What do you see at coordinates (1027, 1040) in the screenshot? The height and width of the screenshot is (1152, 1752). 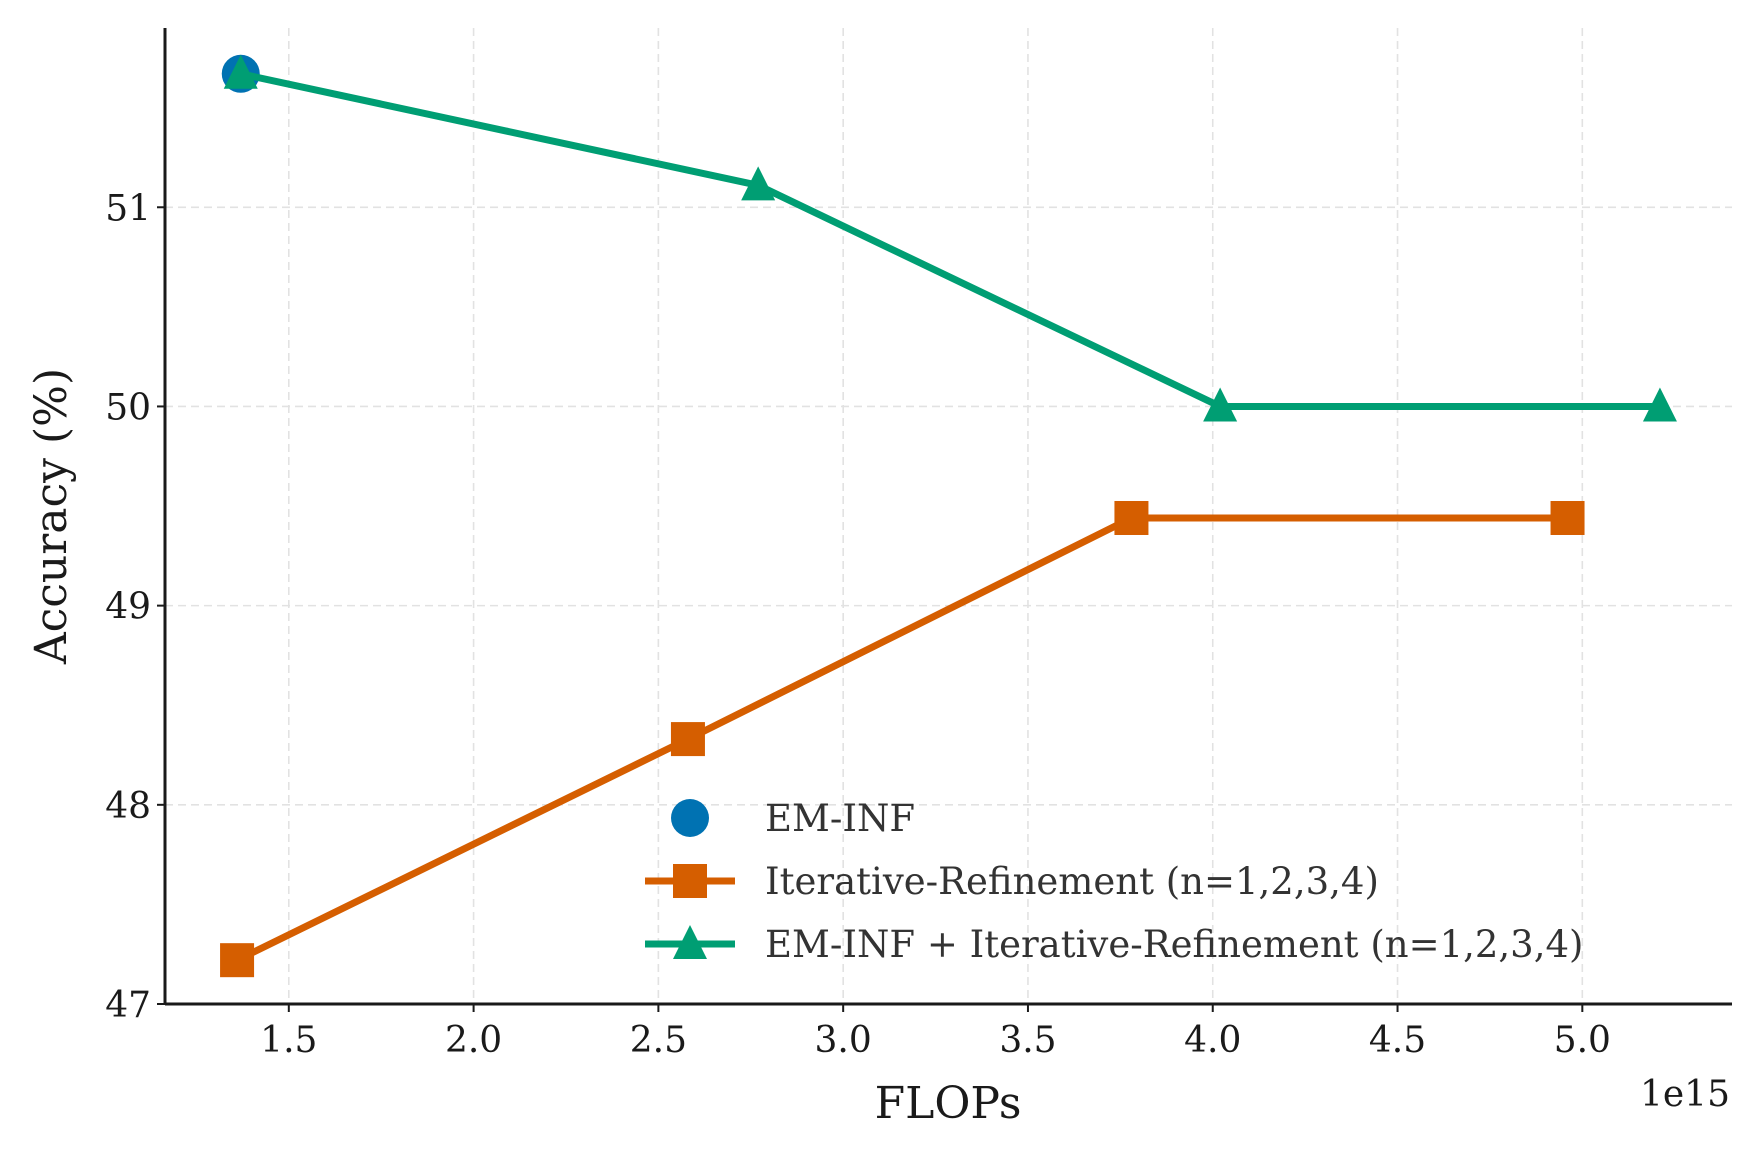 I see `x-tick-label: 3.5` at bounding box center [1027, 1040].